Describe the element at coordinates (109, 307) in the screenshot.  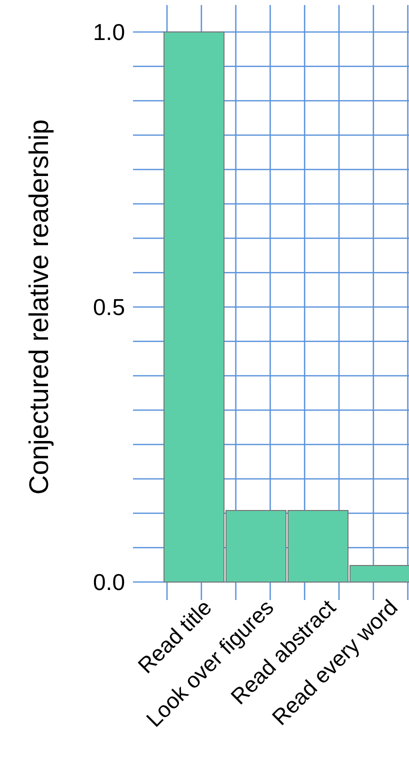
I see `y-tick-label: 0.5` at that location.